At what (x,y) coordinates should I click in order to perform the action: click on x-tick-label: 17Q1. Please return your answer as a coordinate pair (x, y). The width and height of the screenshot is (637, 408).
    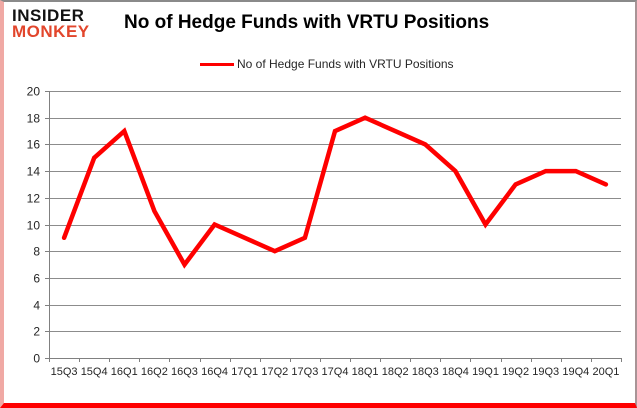
    Looking at the image, I should click on (244, 372).